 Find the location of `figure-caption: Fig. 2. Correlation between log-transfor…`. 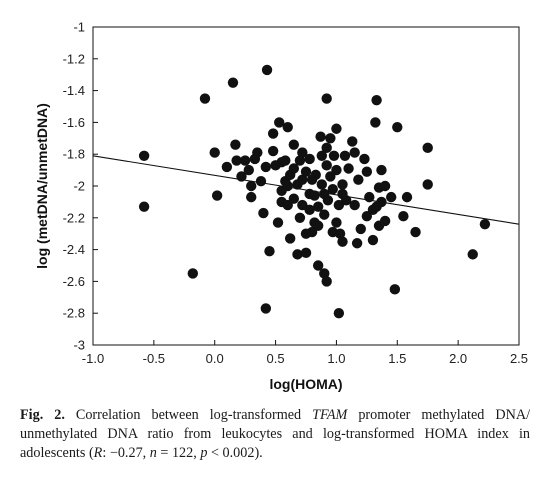

figure-caption: Fig. 2. Correlation between log-transfor… is located at coordinates (275, 434).